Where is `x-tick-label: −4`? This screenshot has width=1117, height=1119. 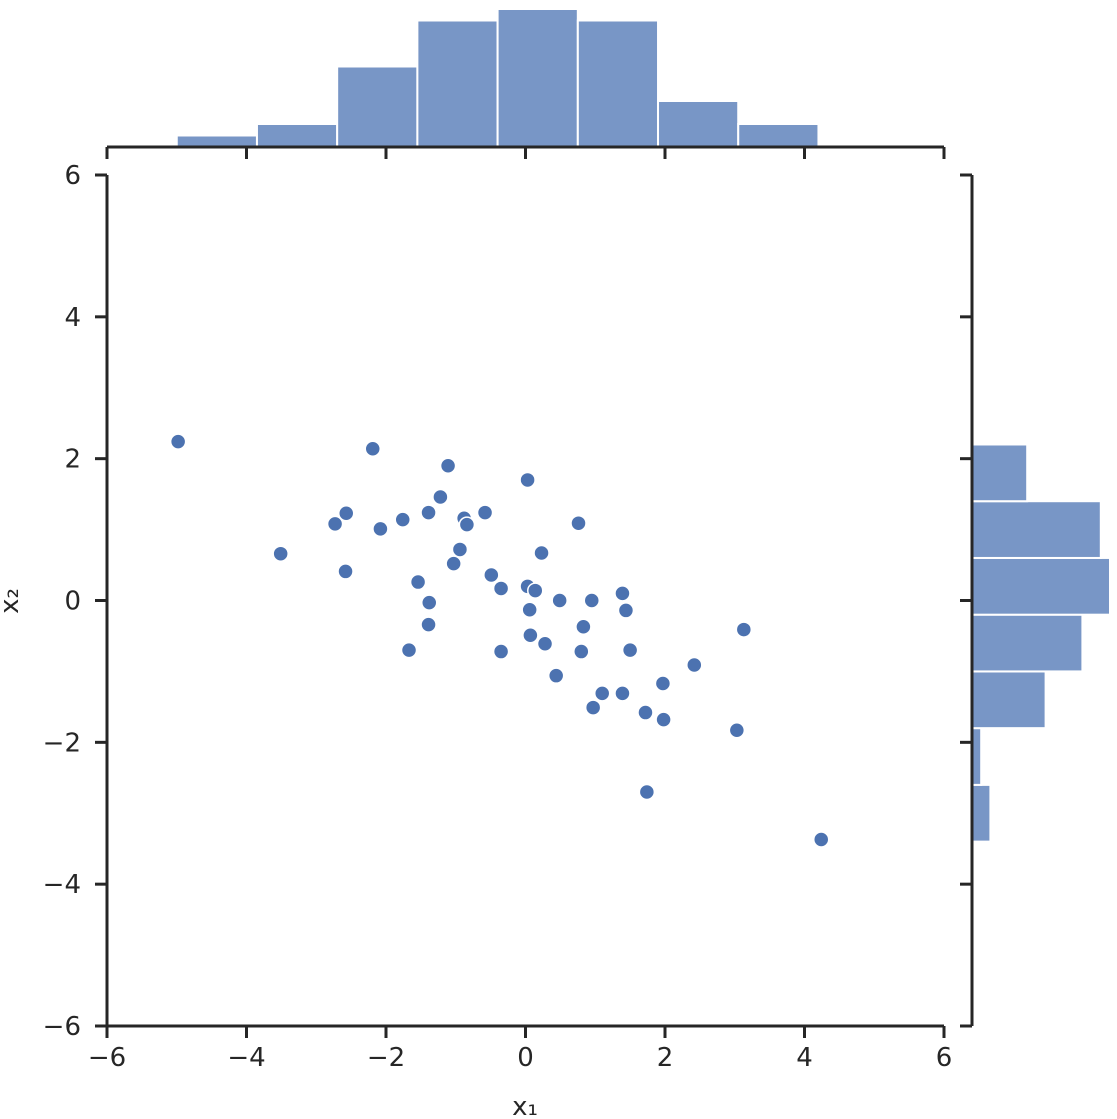
x-tick-label: −4 is located at coordinates (246, 1058).